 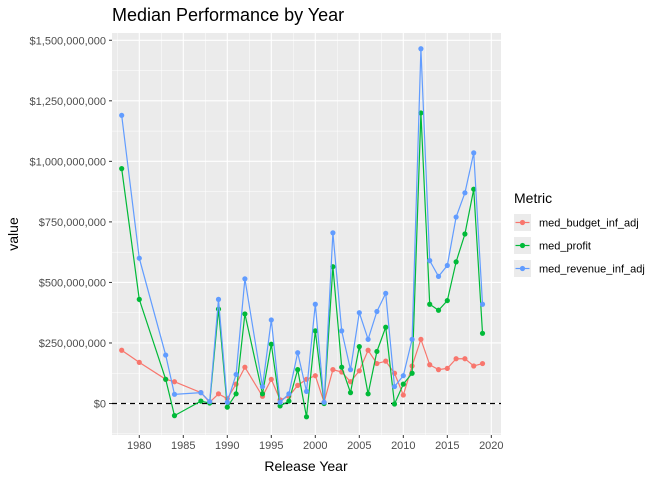 What do you see at coordinates (271, 446) in the screenshot?
I see `x-tick-label: 1995` at bounding box center [271, 446].